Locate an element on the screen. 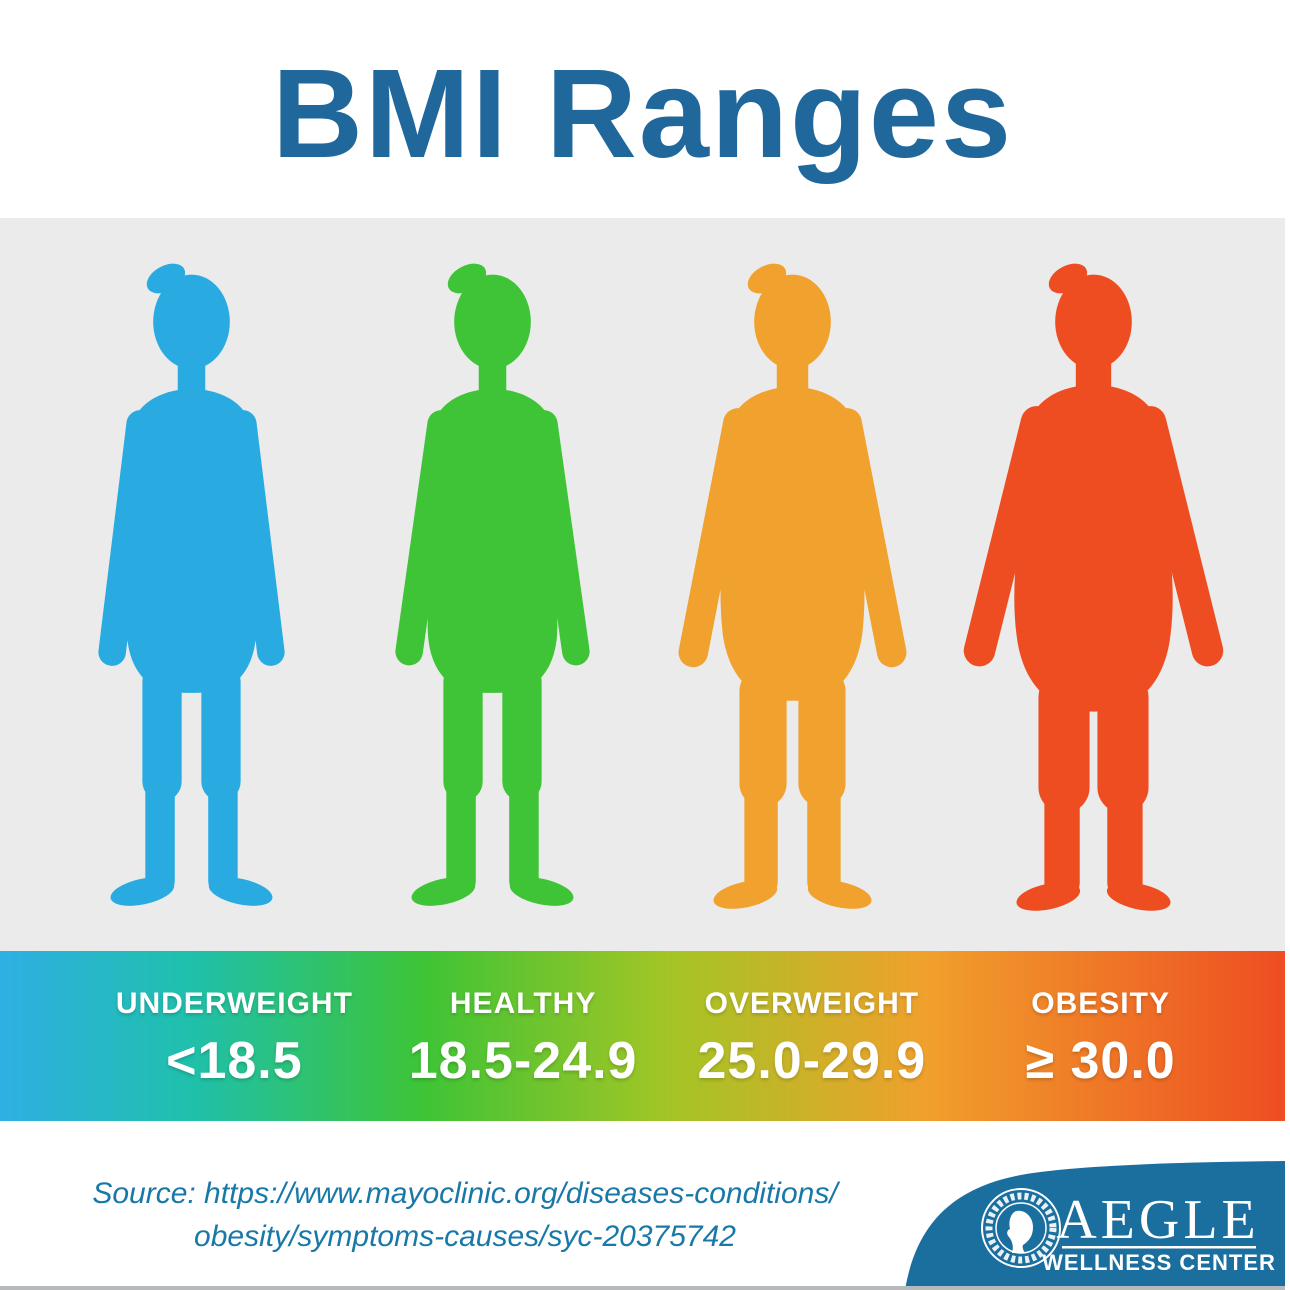  aegle-logo: AEGLE WELLNESS CENTER is located at coordinates (1095, 1225).